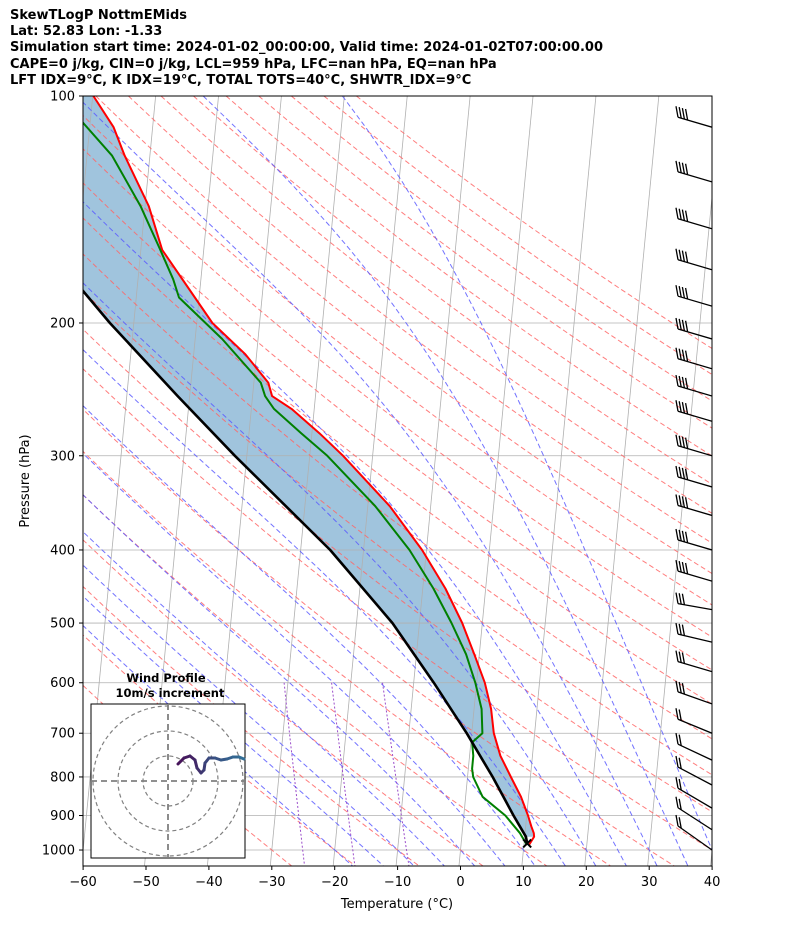 The image size is (794, 937). What do you see at coordinates (99, 15) in the screenshot?
I see `station-title: SkewTLogP NottmEMids` at bounding box center [99, 15].